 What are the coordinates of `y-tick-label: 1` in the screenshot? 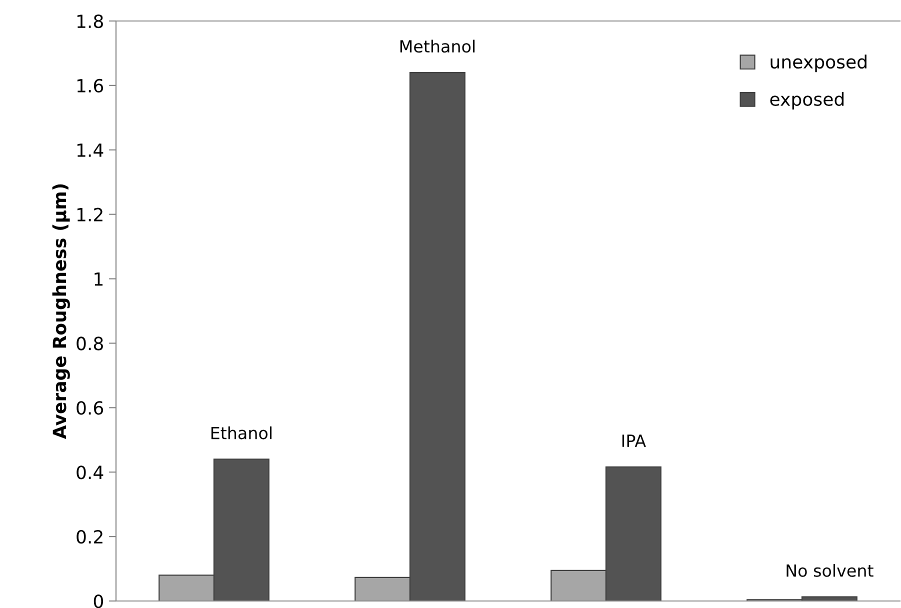 It's located at (98, 279).